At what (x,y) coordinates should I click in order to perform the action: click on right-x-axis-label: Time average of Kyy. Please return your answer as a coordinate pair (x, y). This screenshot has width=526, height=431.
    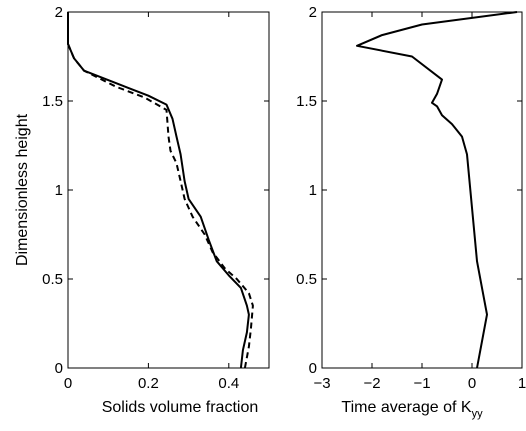
    Looking at the image, I should click on (412, 409).